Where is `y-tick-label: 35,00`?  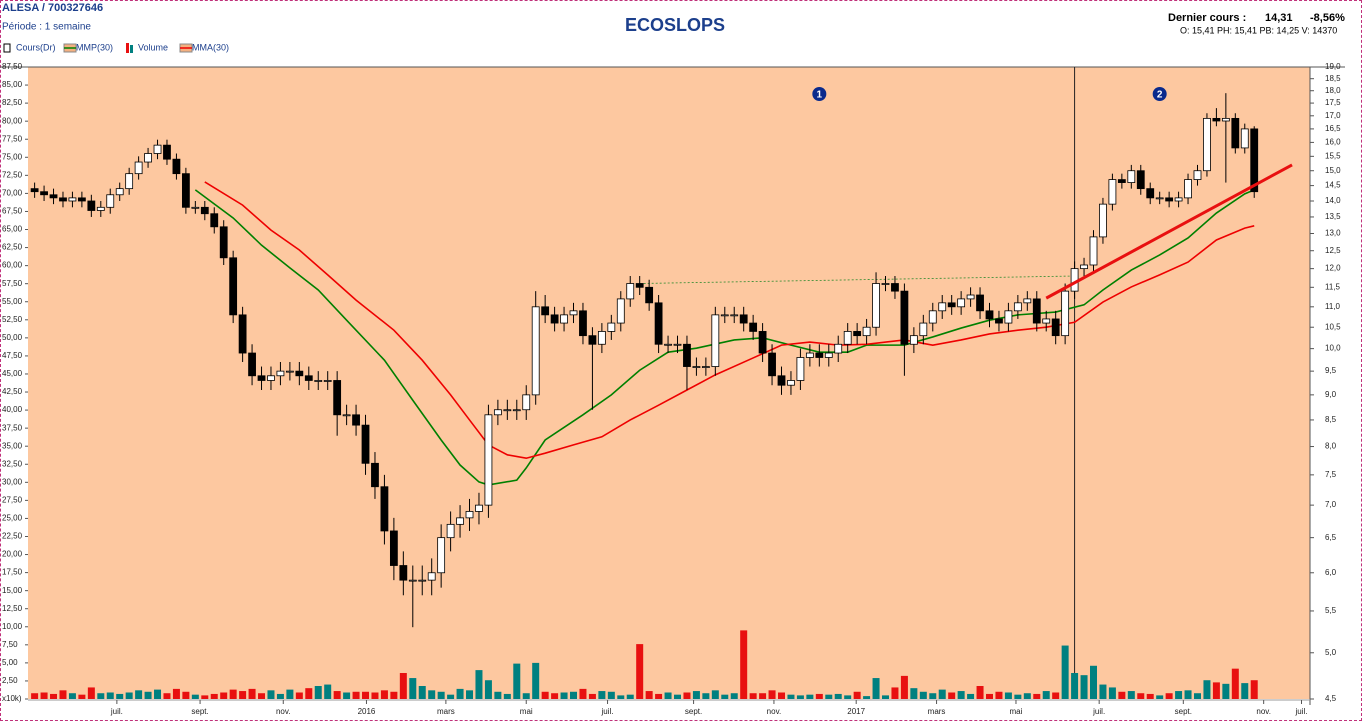 y-tick-label: 35,00 is located at coordinates (12, 445).